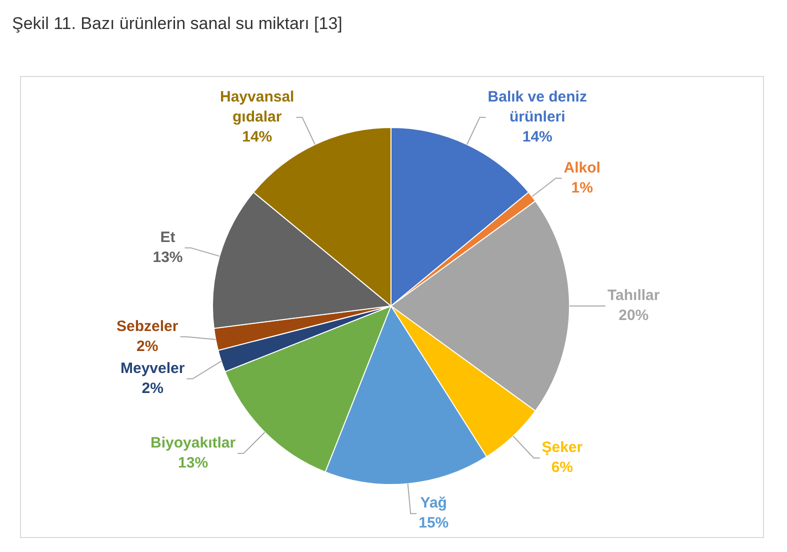 This screenshot has height=552, width=787. I want to click on data-label: 15%, so click(433, 523).